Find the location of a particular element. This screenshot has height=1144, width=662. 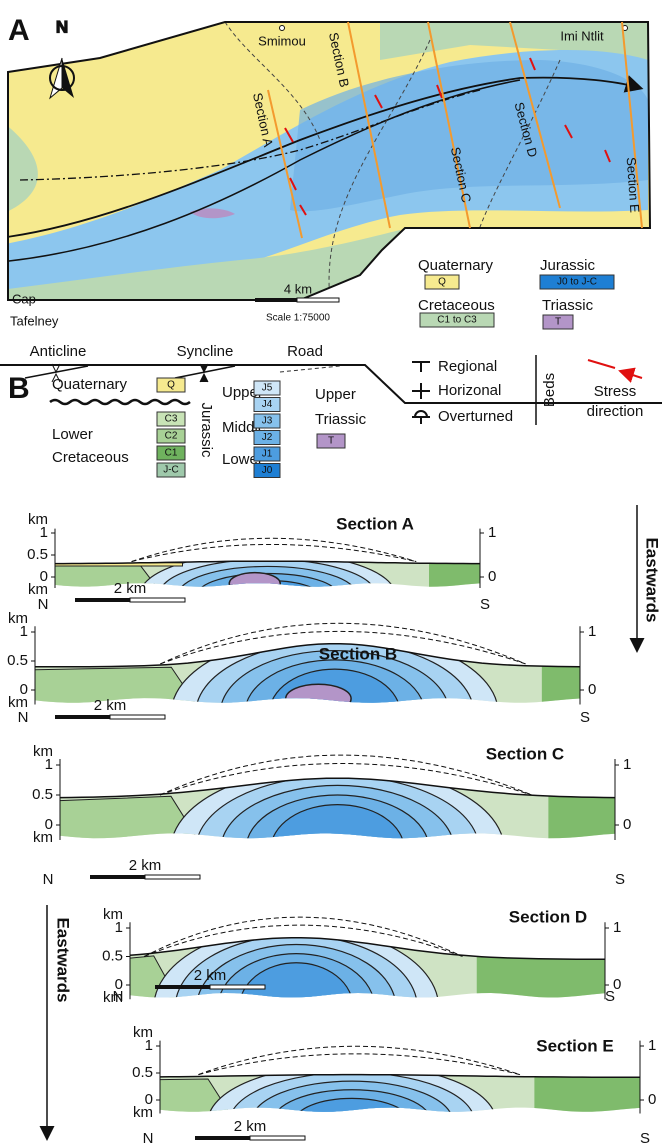

label: Eastwards is located at coordinates (63, 959).